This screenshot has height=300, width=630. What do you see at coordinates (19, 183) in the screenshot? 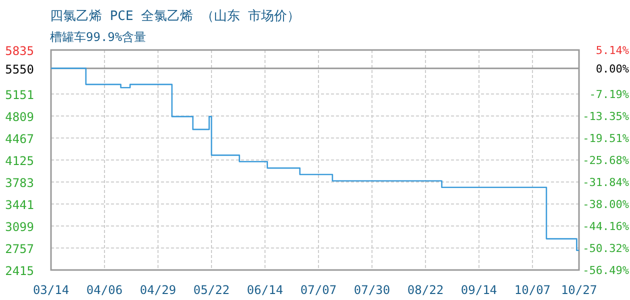
I see `y-tick-label: 3783` at bounding box center [19, 183].